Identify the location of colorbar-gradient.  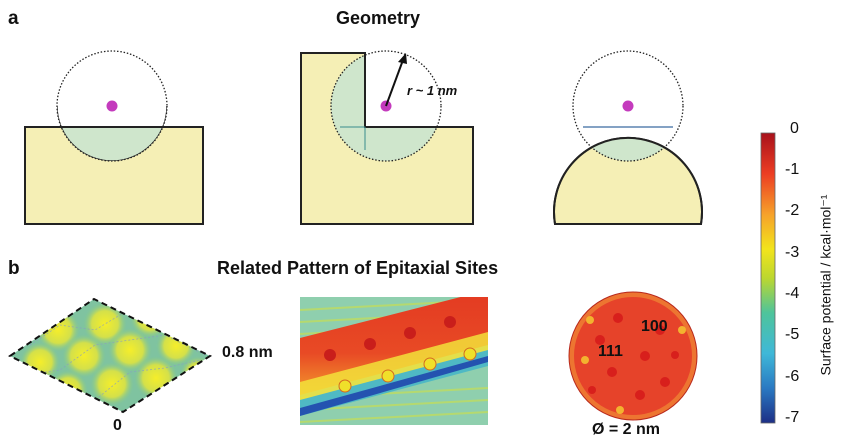
(768, 278).